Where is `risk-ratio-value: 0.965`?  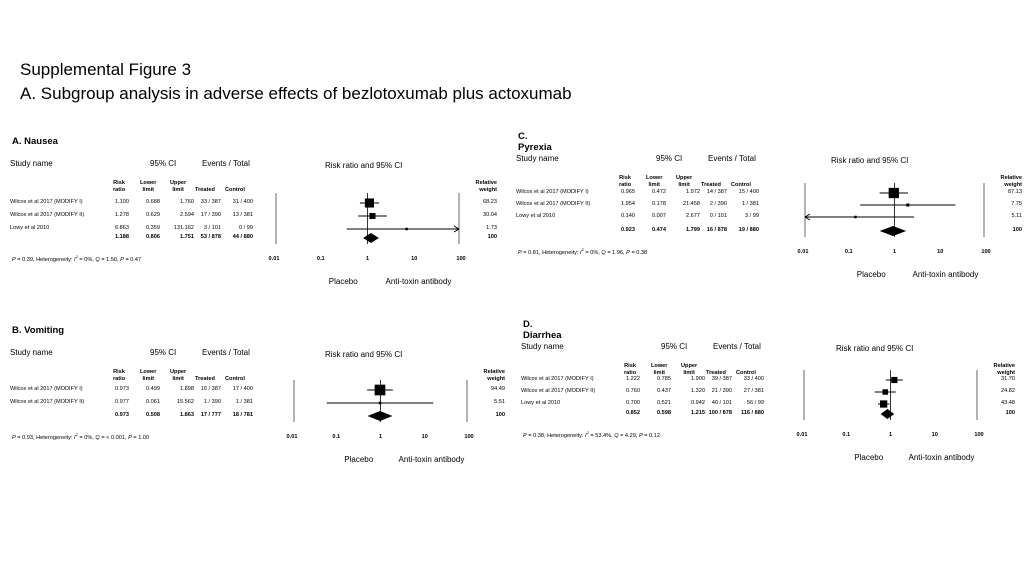
risk-ratio-value: 0.965 is located at coordinates (628, 192).